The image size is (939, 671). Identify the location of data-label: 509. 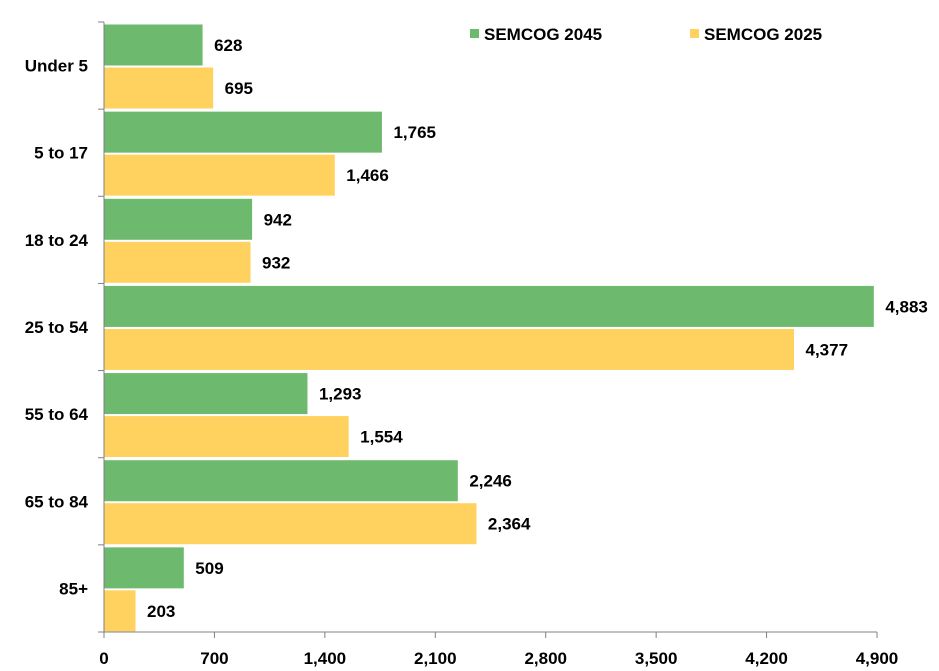
(209, 568).